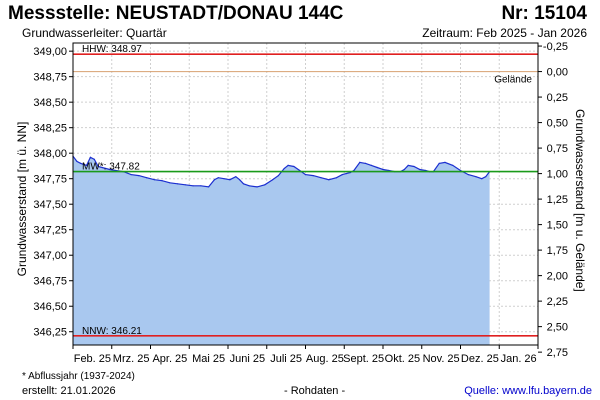  What do you see at coordinates (50, 282) in the screenshot?
I see `y-tick-label-left: 346,75` at bounding box center [50, 282].